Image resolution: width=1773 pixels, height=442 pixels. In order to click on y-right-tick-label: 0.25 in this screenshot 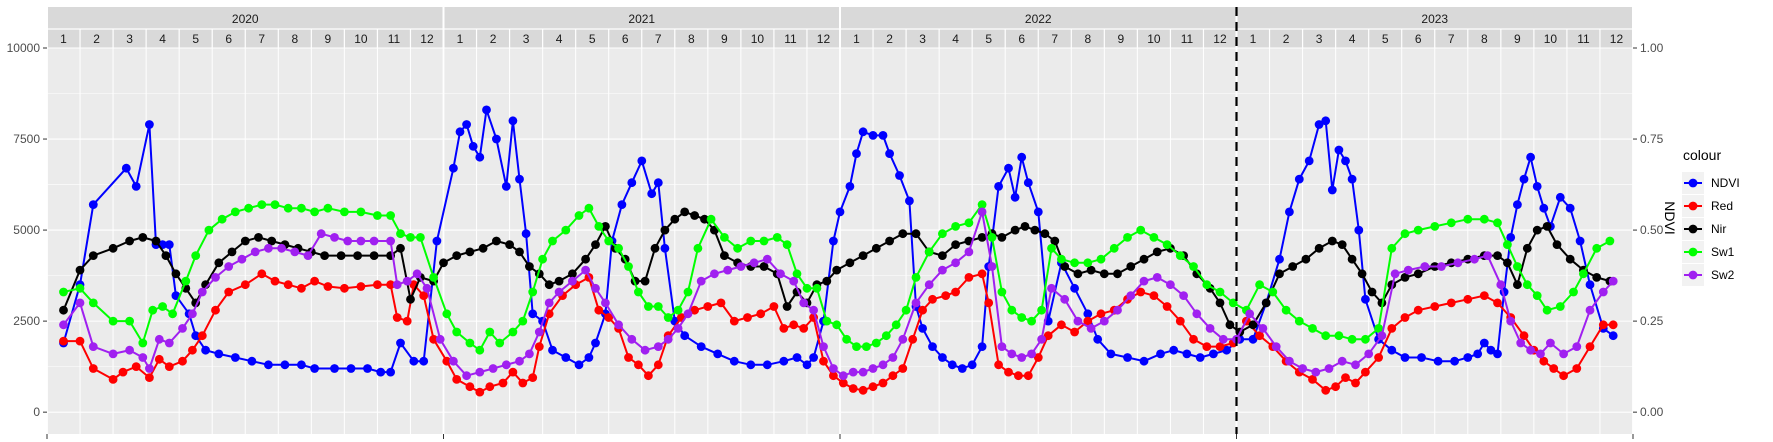, I will do `click(1652, 321)`.